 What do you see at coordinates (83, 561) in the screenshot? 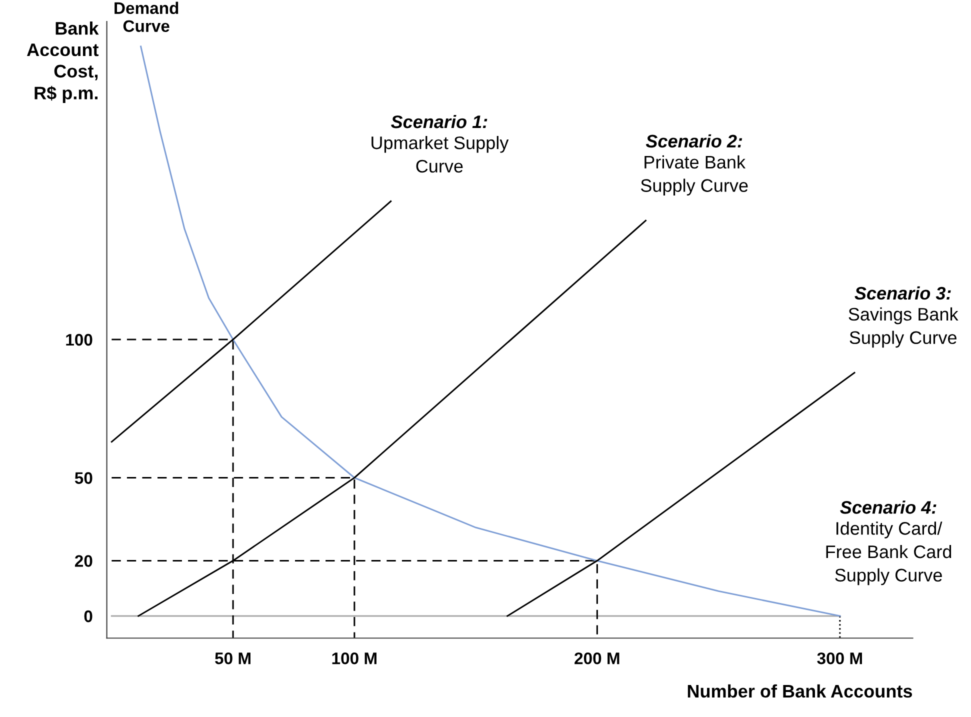
I see `y-tick-label: 20` at bounding box center [83, 561].